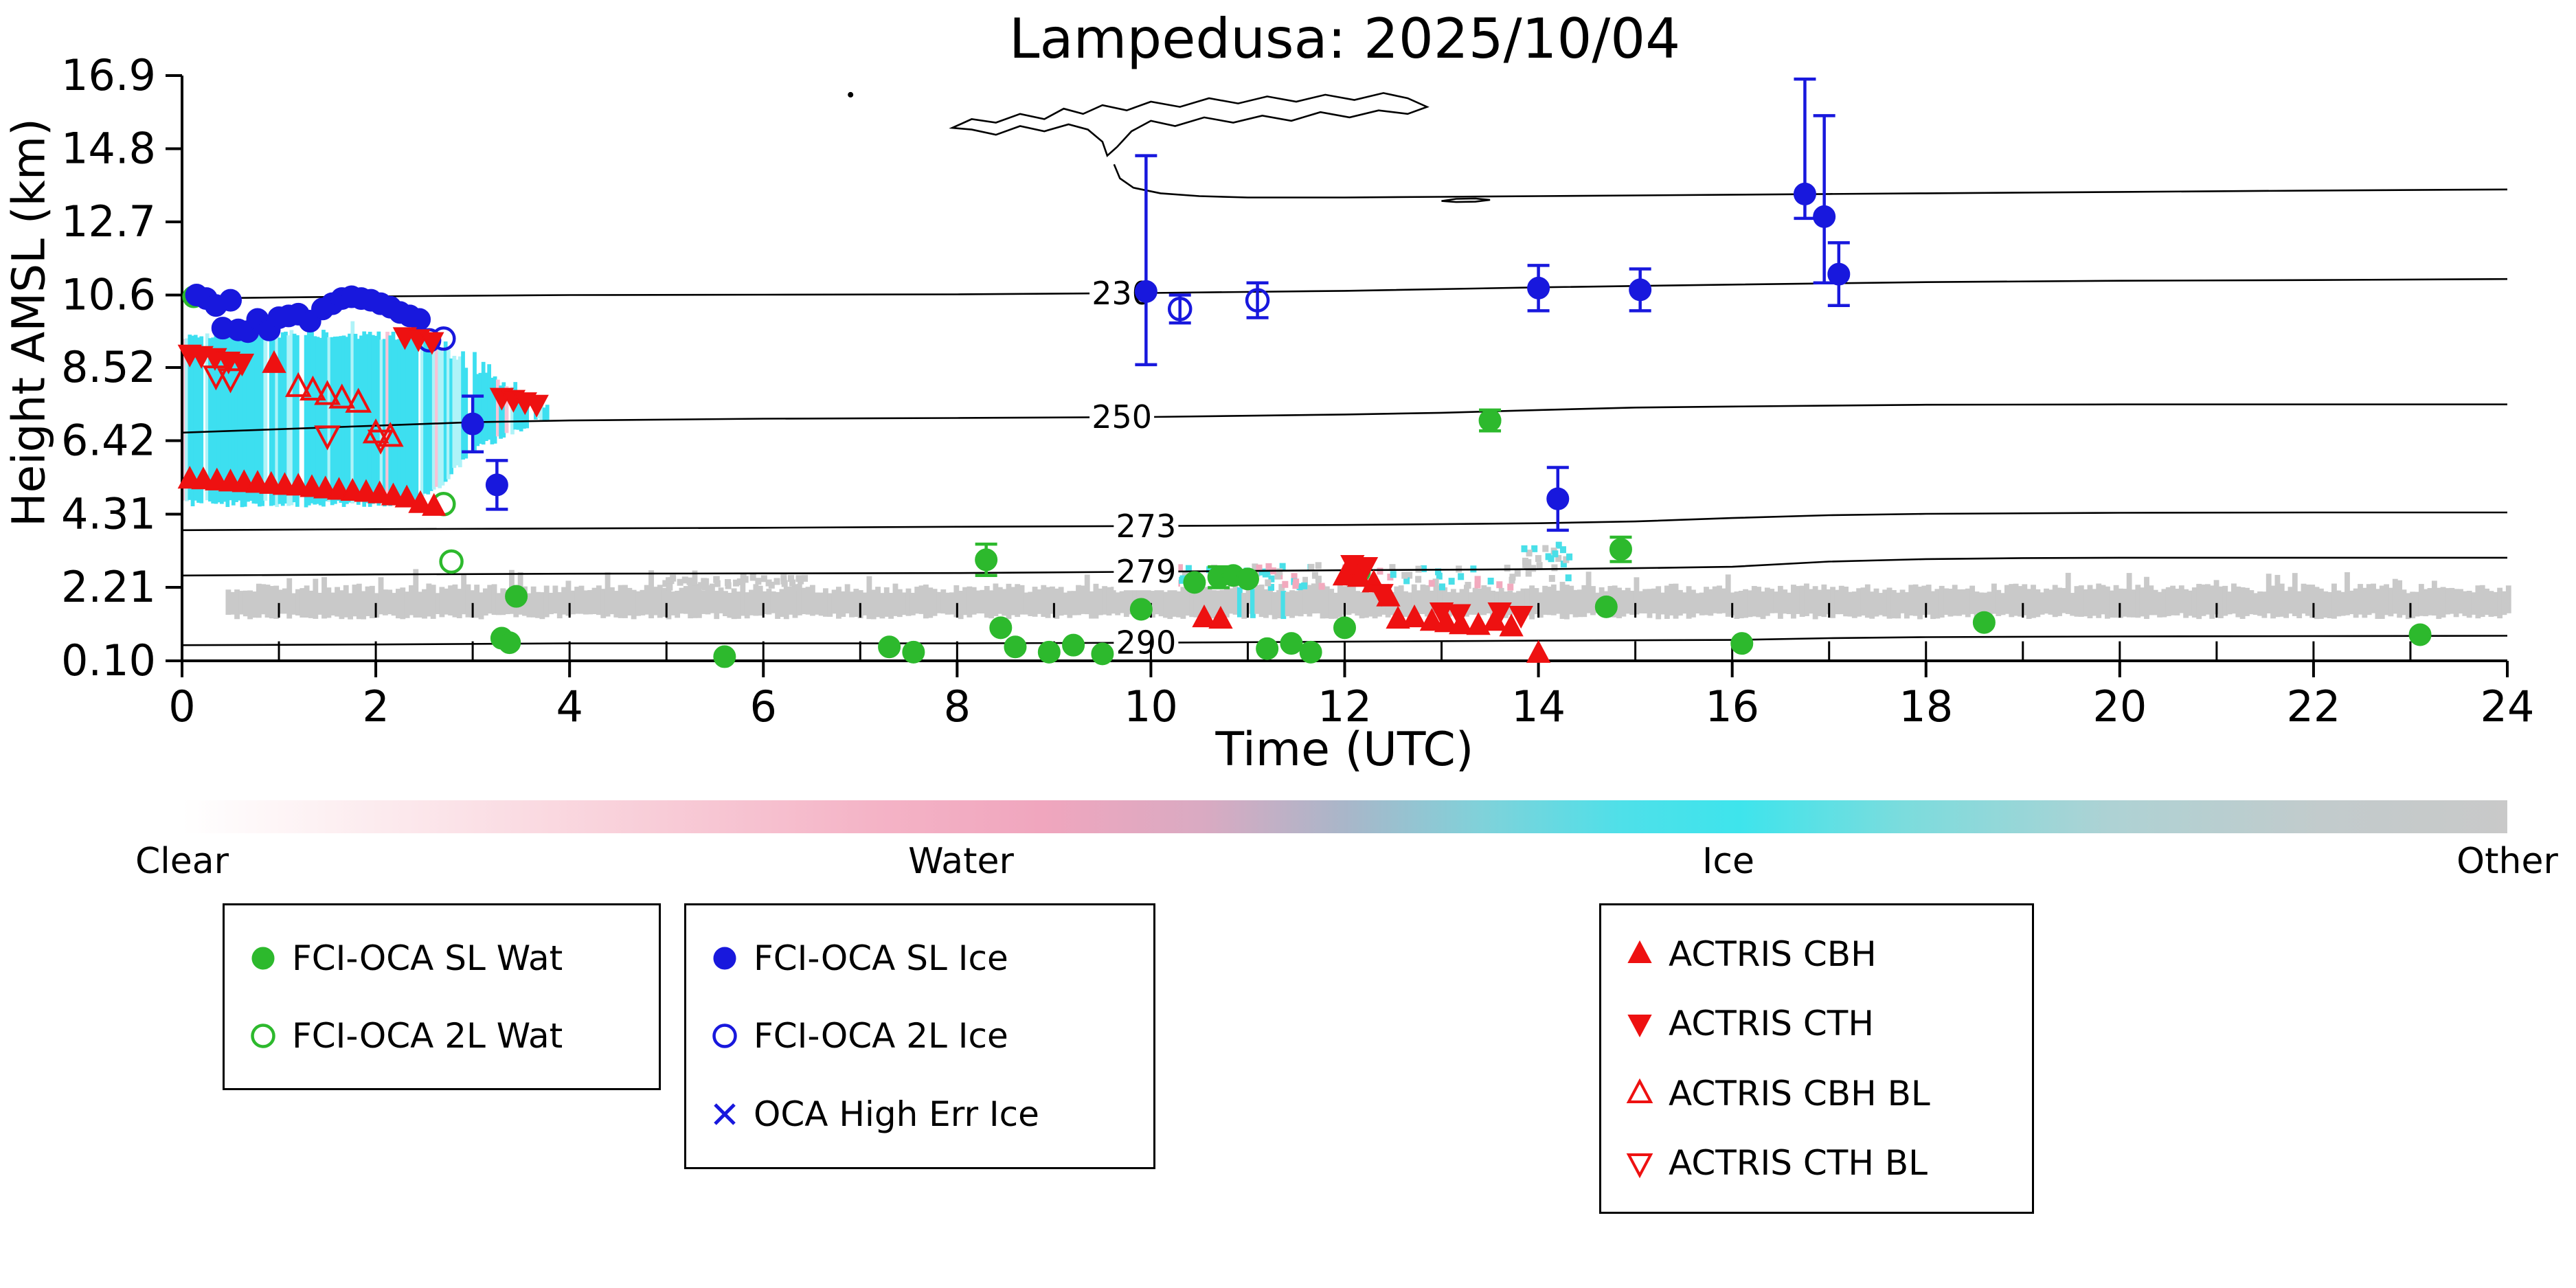 The height and width of the screenshot is (1288, 2576). Describe the element at coordinates (2508, 706) in the screenshot. I see `x-tick-label: 24` at that location.